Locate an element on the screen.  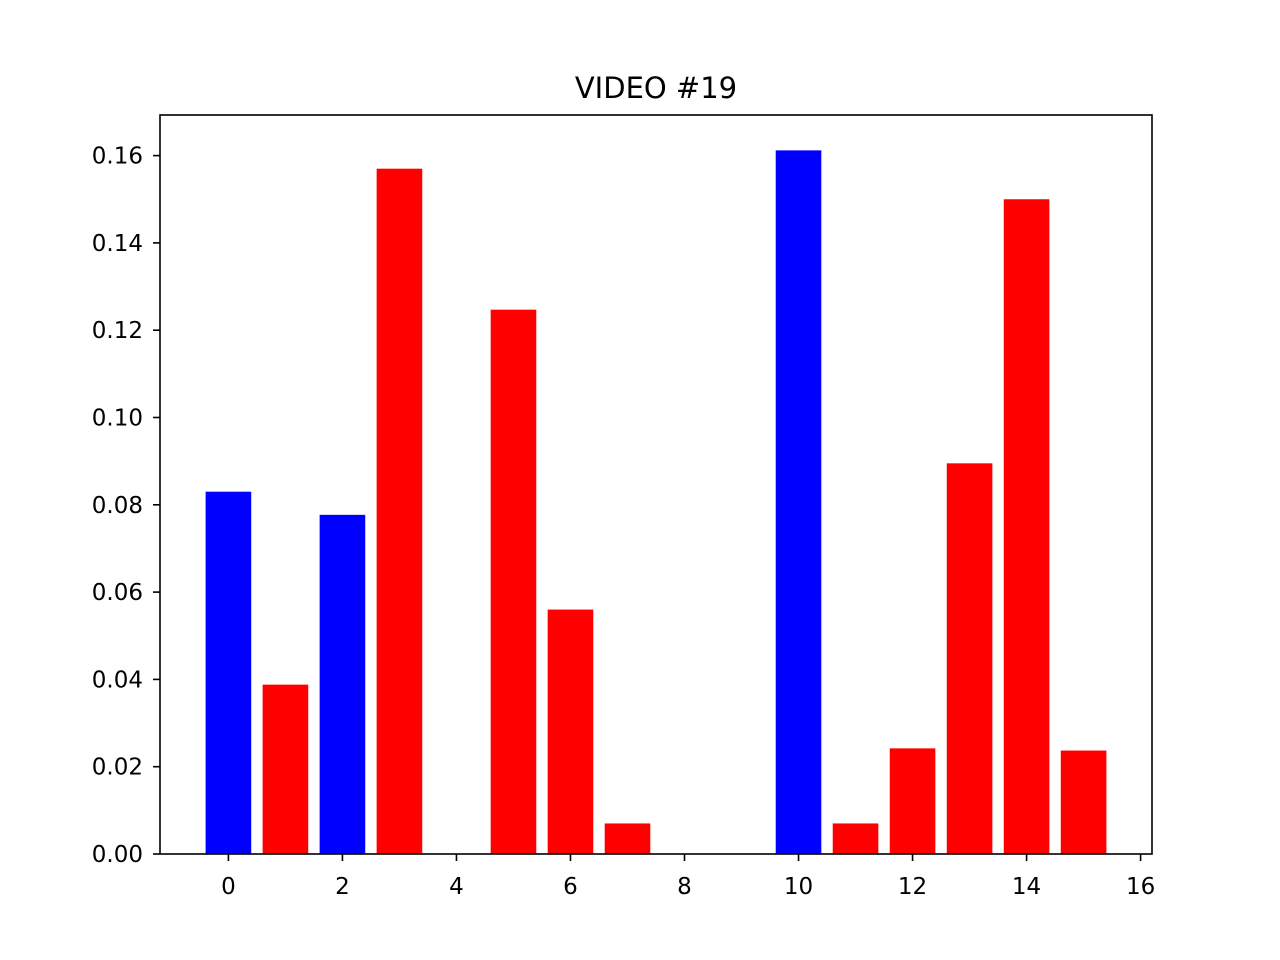
y-tick-label: 0.02 is located at coordinates (117, 768).